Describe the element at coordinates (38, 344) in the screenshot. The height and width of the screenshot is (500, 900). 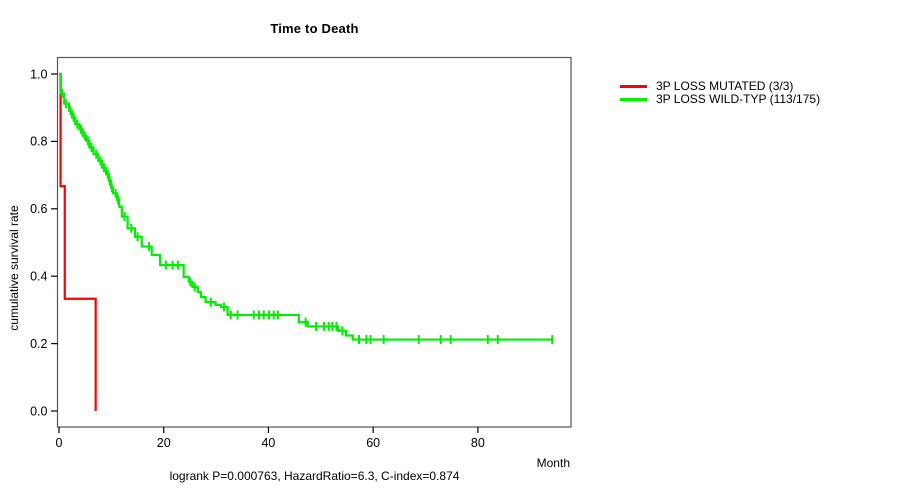
I see `y-tick-label: 0.2` at that location.